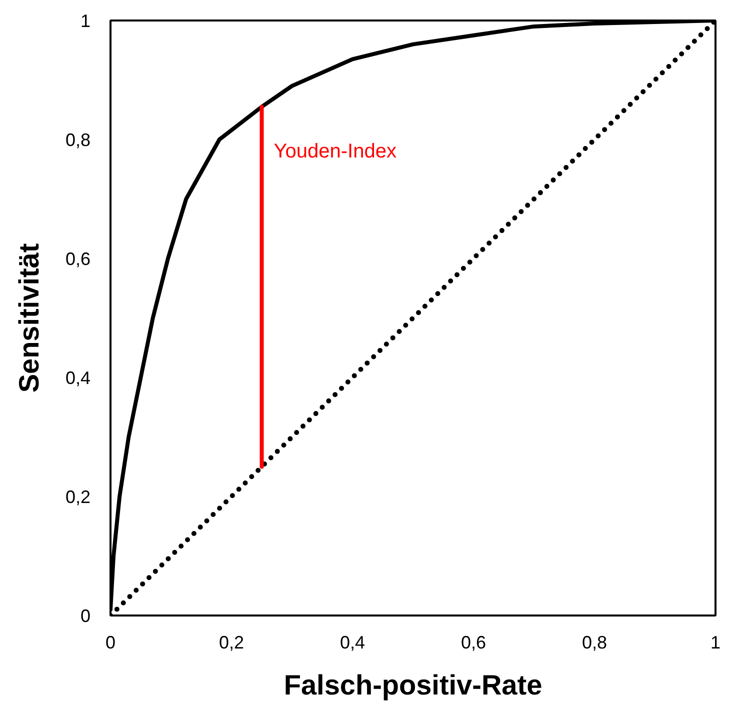 The width and height of the screenshot is (735, 720). What do you see at coordinates (78, 140) in the screenshot?
I see `y-tick-label: 0,8` at bounding box center [78, 140].